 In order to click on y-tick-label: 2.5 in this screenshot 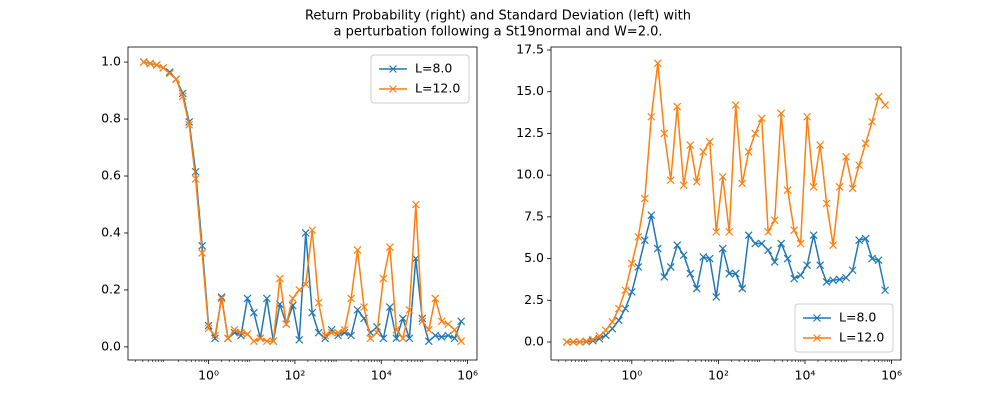, I will do `click(534, 299)`.